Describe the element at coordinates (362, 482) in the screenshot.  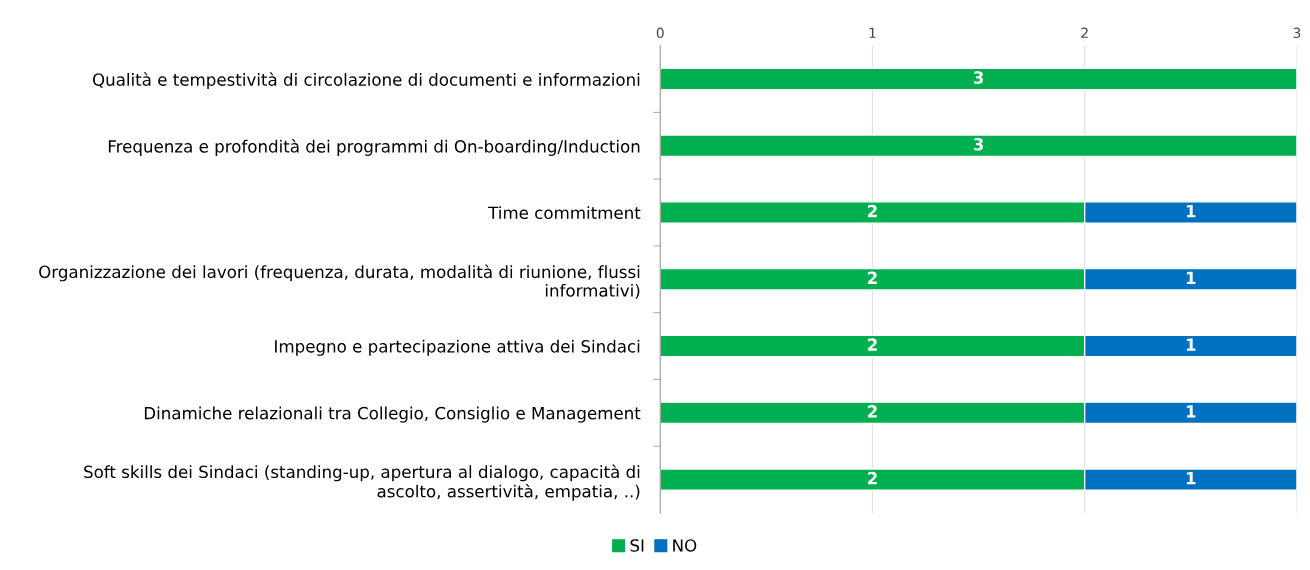
I see `y-tick-label: Soft skills dei Sindaci (standing-up, apertura al dialogo, capacità di ascolto, assertività, empatia, ..)` at that location.